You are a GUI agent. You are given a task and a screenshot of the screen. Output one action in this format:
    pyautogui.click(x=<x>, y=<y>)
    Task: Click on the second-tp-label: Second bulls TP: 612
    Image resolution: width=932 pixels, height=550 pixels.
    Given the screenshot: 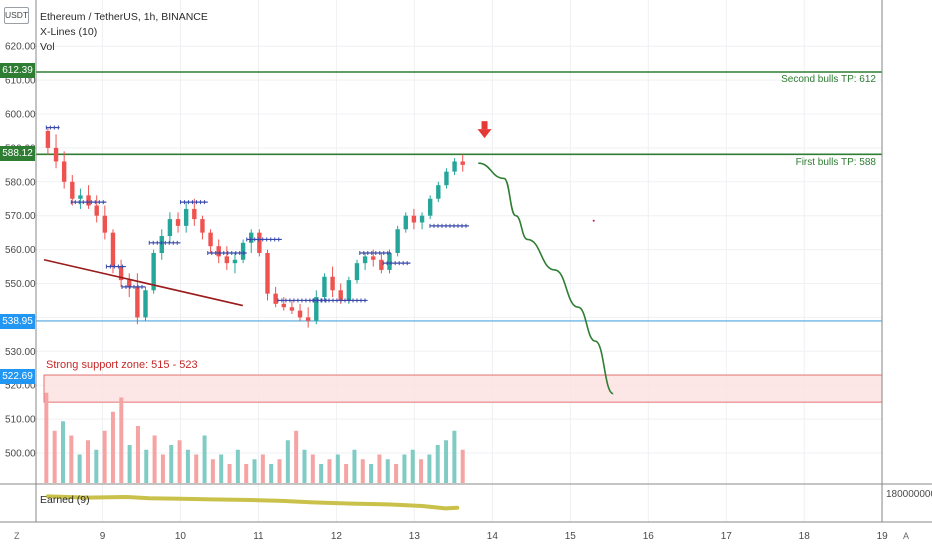 What is the action you would take?
    pyautogui.click(x=828, y=79)
    